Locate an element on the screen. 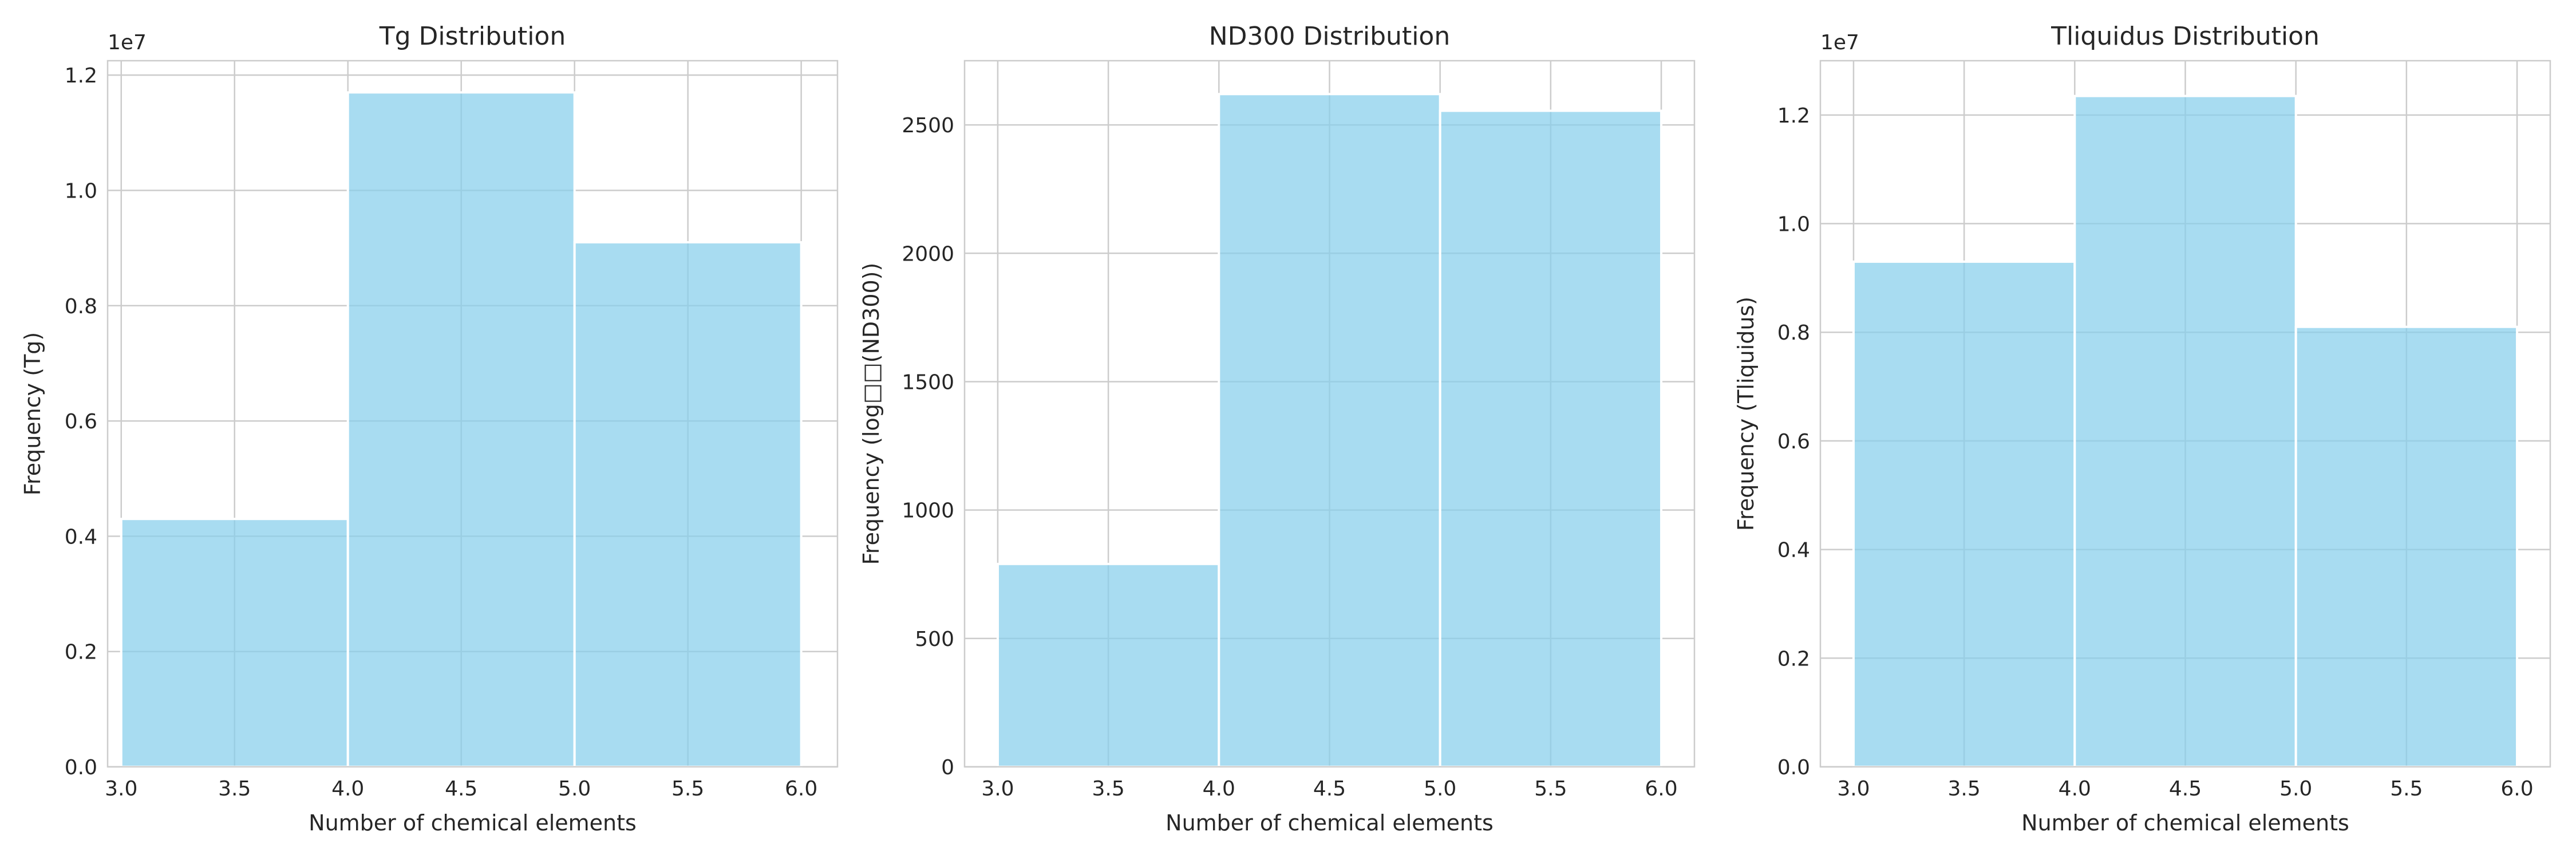 Image resolution: width=2576 pixels, height=859 pixels. y-axis-label: Frequency (Tg) is located at coordinates (32, 414).